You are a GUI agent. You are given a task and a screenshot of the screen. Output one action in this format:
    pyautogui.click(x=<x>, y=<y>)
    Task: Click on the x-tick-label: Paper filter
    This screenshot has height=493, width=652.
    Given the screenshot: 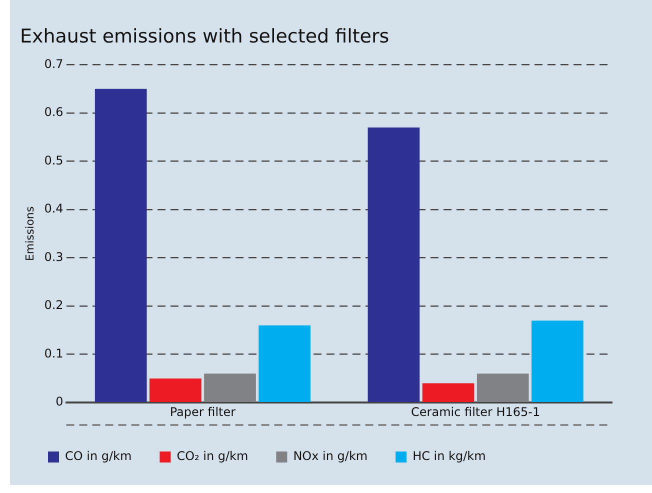 What is the action you would take?
    pyautogui.click(x=203, y=411)
    